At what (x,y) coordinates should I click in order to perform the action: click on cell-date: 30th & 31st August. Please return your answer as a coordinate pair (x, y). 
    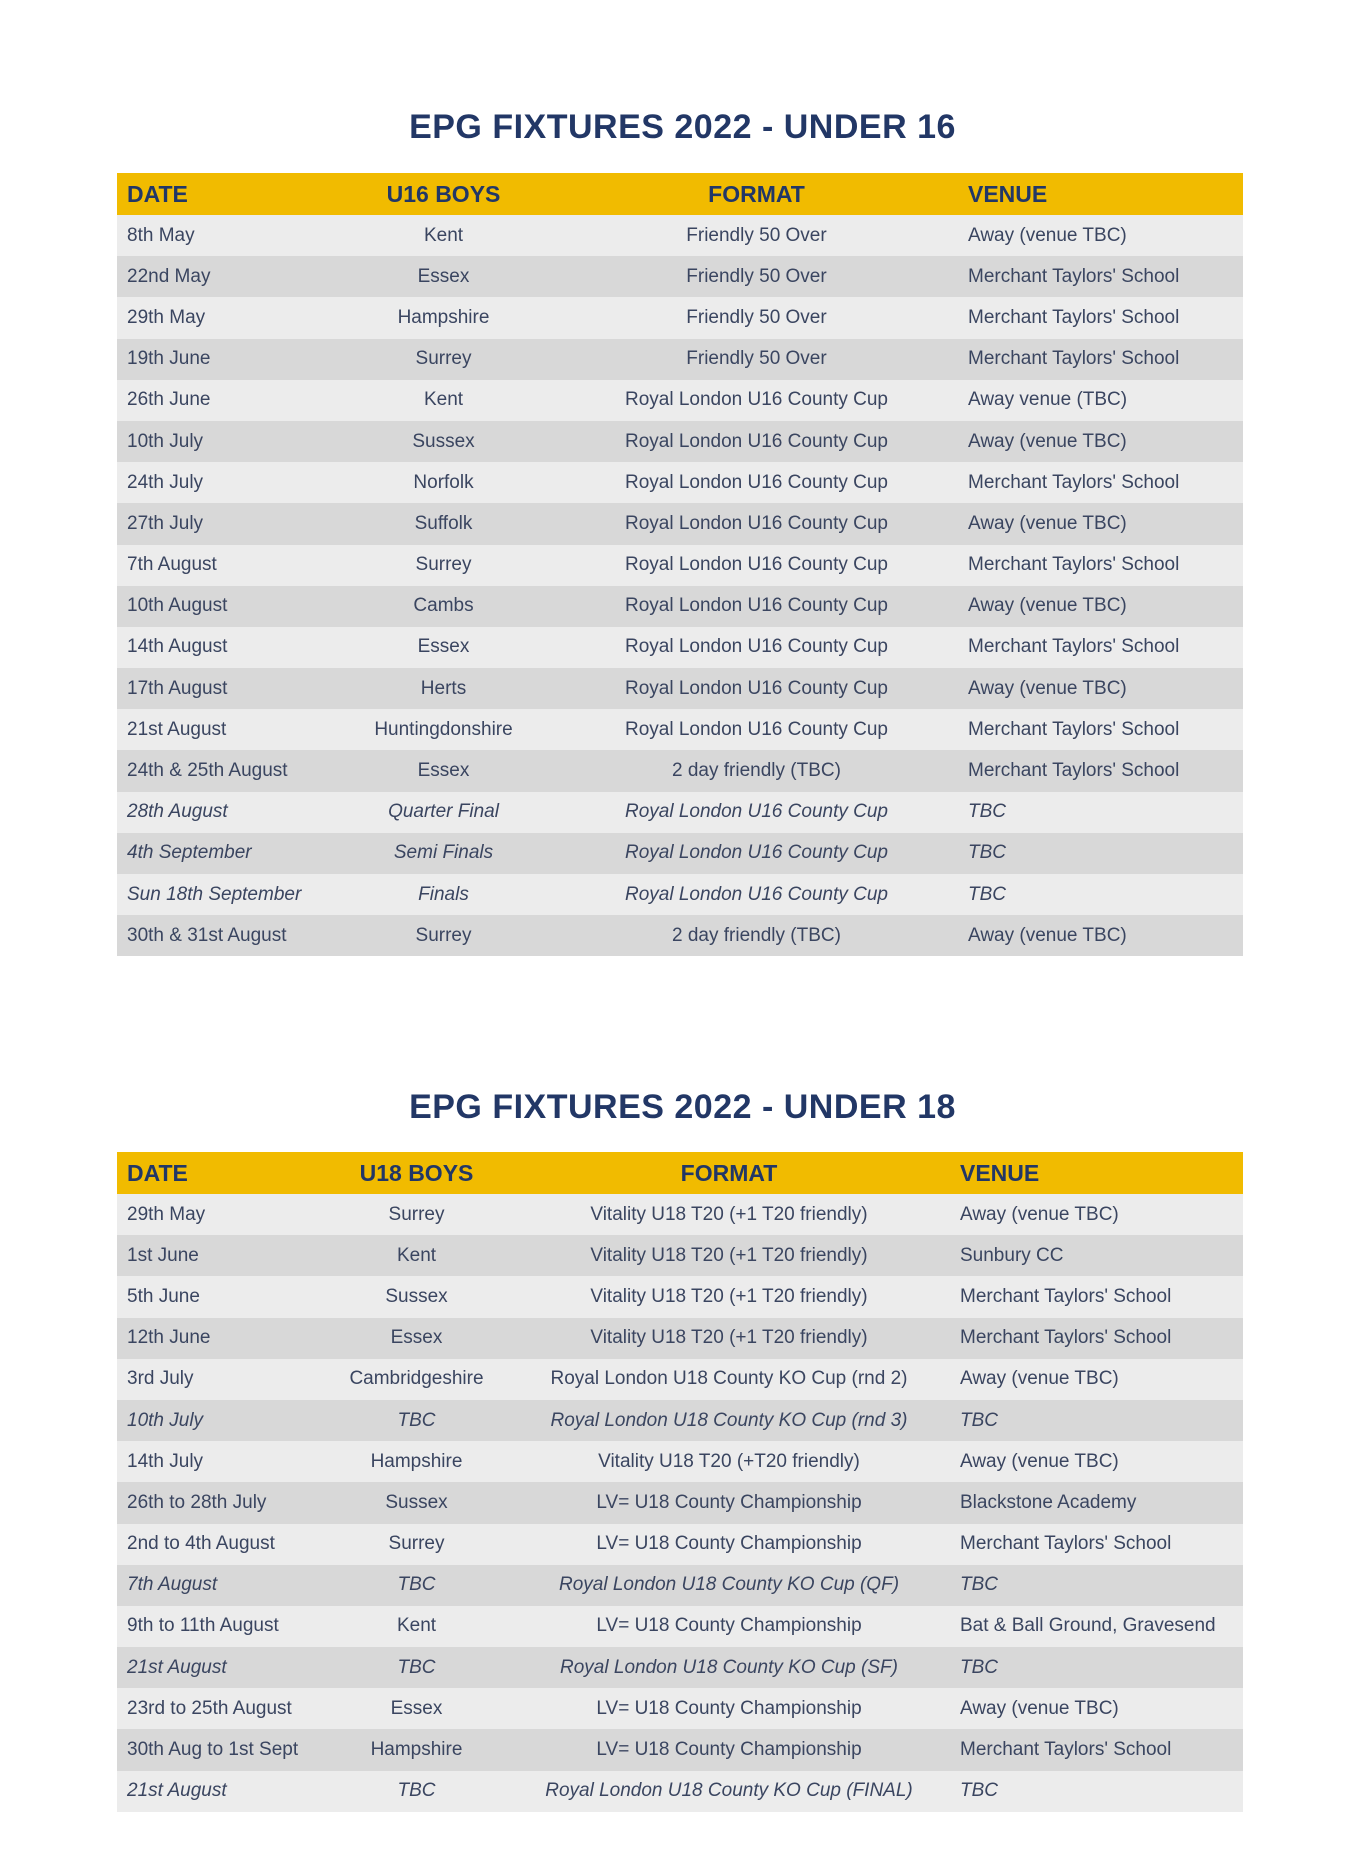
    Looking at the image, I should click on (224, 936).